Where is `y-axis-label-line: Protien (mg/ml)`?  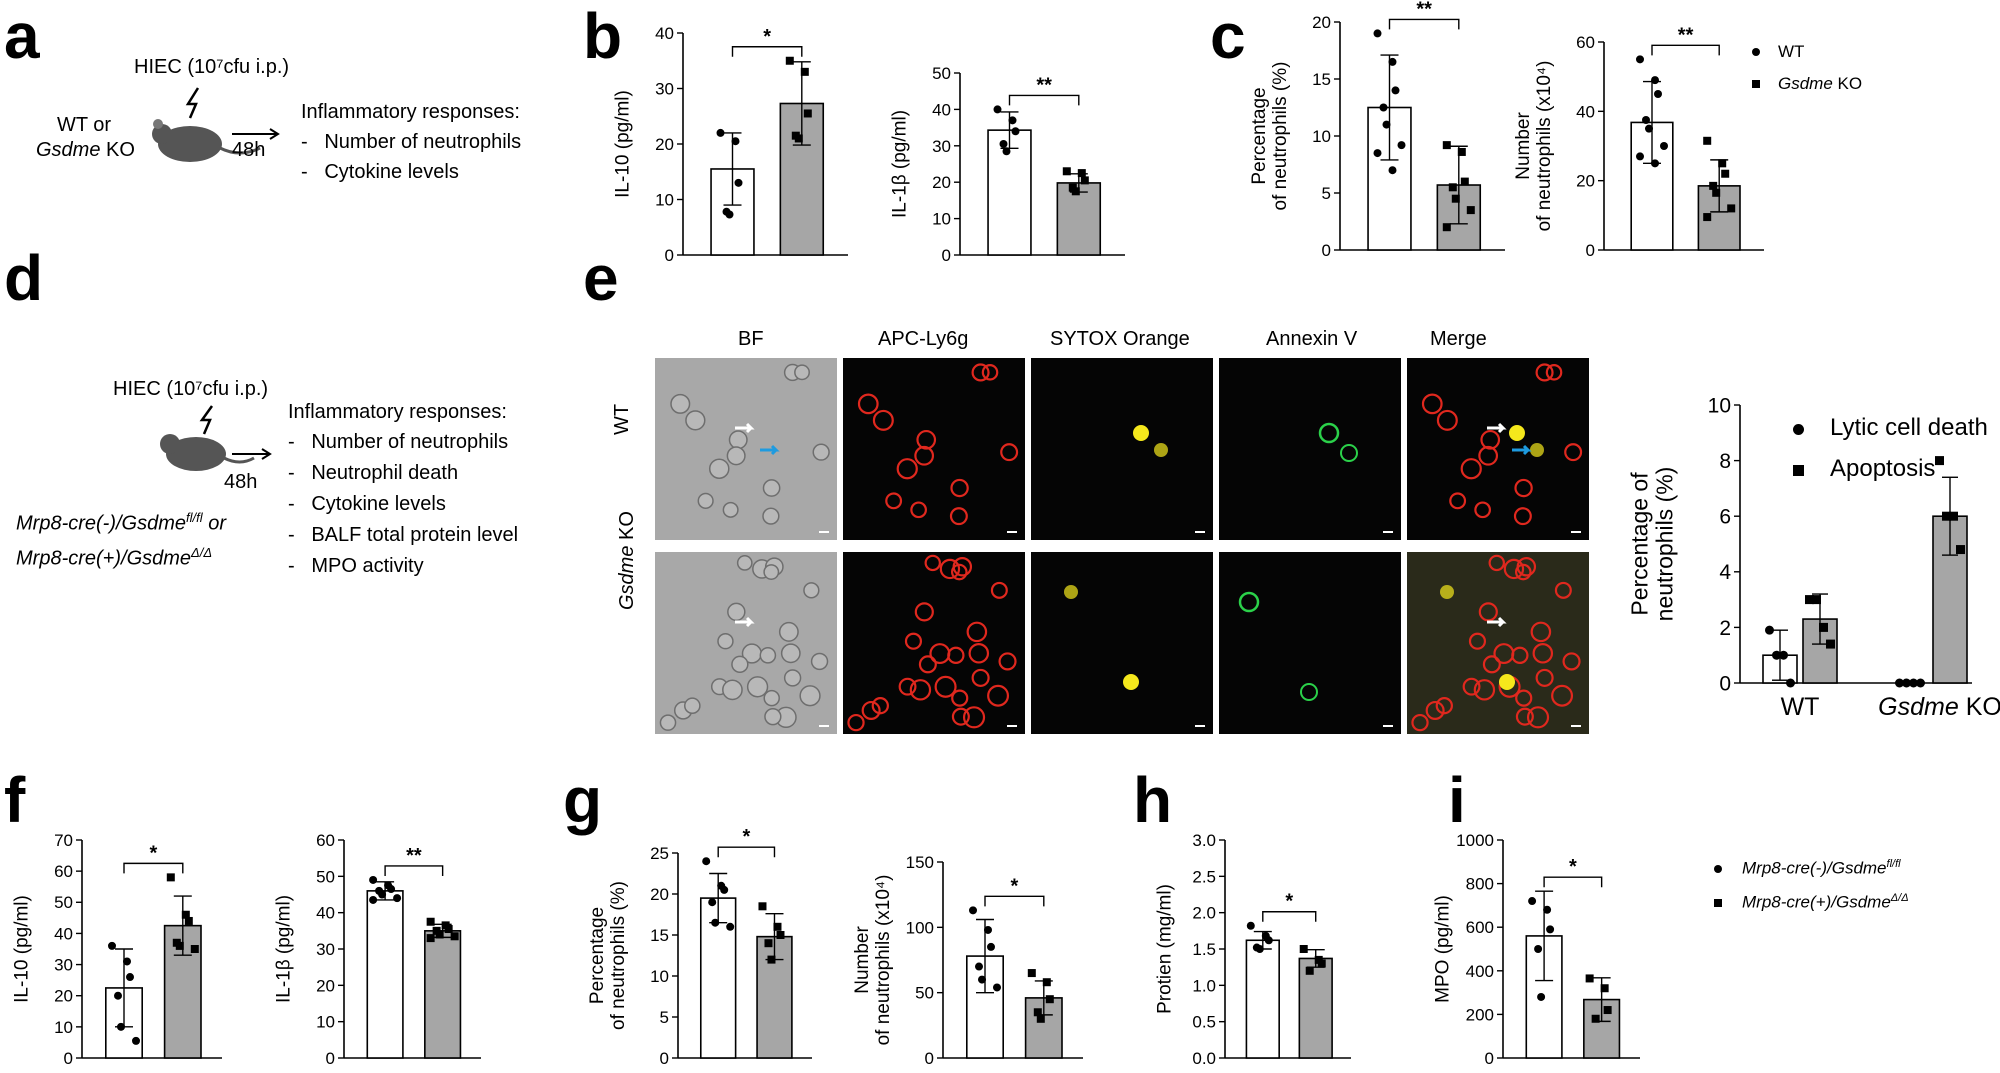 y-axis-label-line: Protien (mg/ml) is located at coordinates (1165, 949).